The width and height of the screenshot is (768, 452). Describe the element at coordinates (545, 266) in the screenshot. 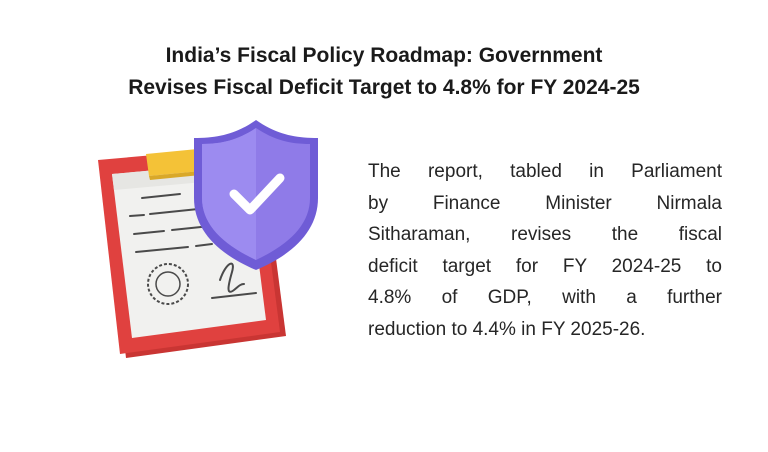

I see `description-line-4: deficit target for FY 2024-25 to` at that location.